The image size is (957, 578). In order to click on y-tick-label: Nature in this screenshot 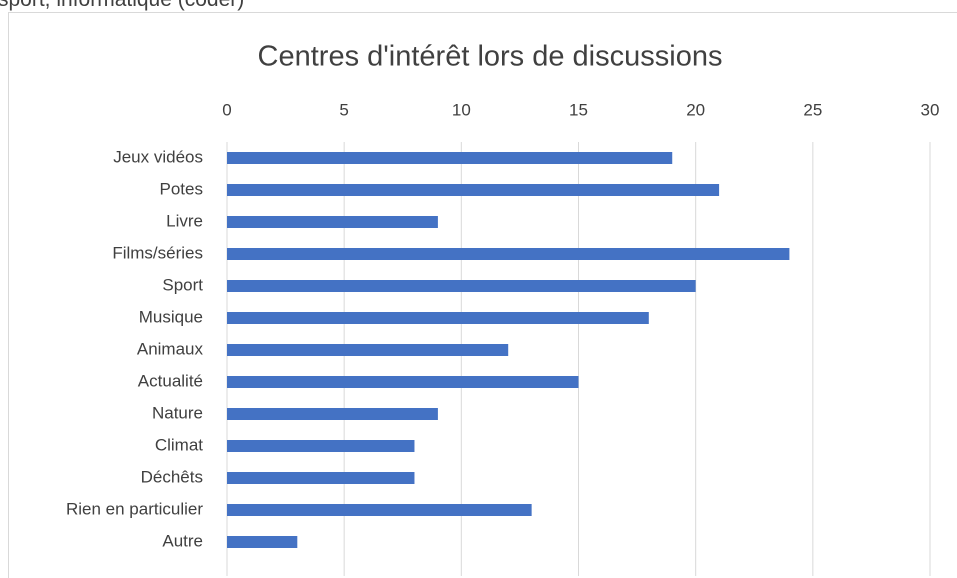, I will do `click(177, 412)`.